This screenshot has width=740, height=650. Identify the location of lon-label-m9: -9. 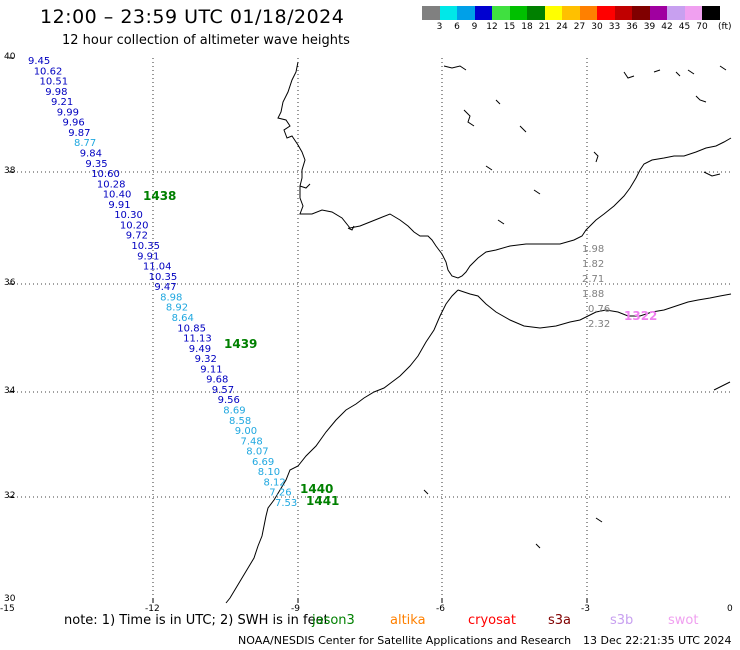
(295, 609).